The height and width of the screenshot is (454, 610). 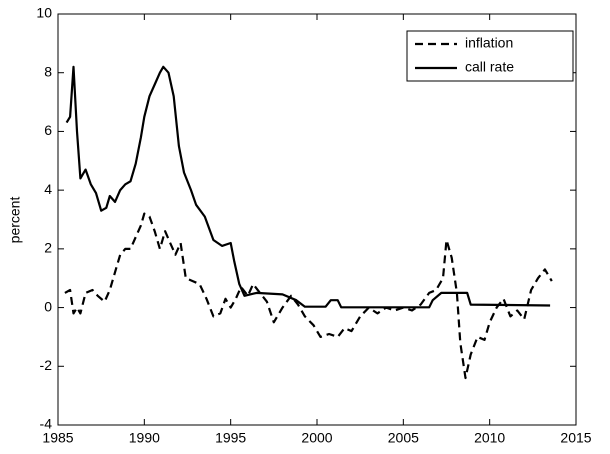 I want to click on y-tick-label: 2, so click(x=48, y=248).